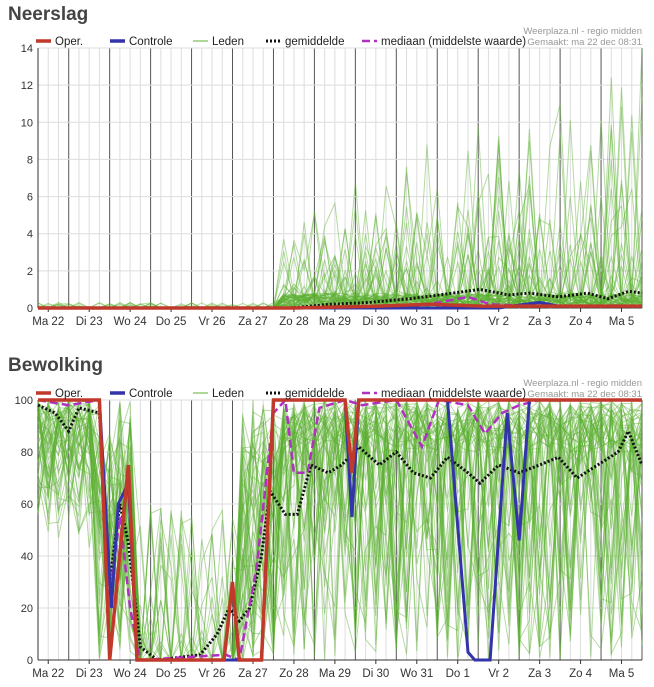  What do you see at coordinates (27, 505) in the screenshot?
I see `y-tick-label: 60` at bounding box center [27, 505].